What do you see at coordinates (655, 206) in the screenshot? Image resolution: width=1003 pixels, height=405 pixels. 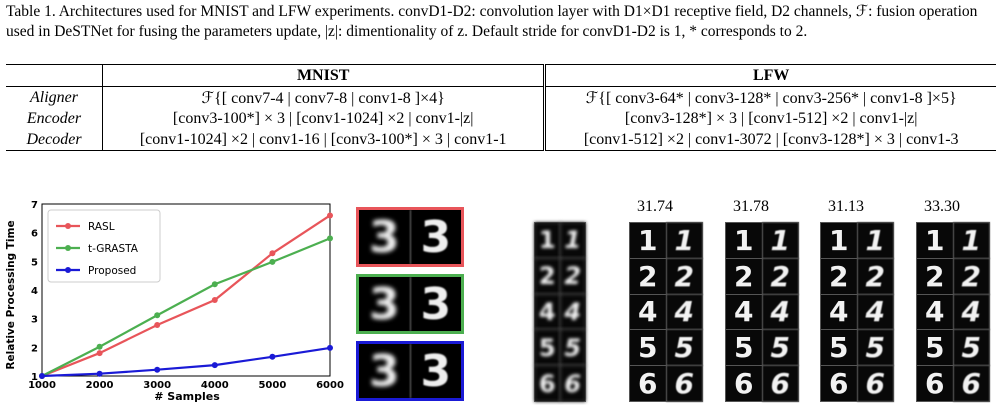 I see `alignment-score: 31.74` at bounding box center [655, 206].